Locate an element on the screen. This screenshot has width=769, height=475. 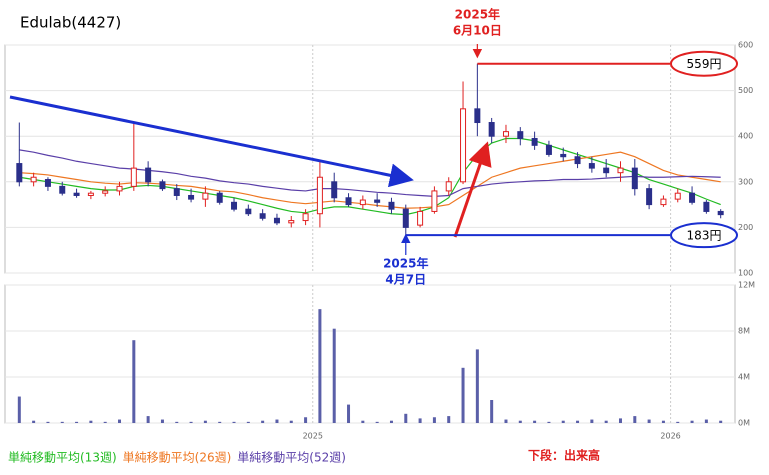
legend-entry: 単純移動平均(13週) is located at coordinates (62, 458).